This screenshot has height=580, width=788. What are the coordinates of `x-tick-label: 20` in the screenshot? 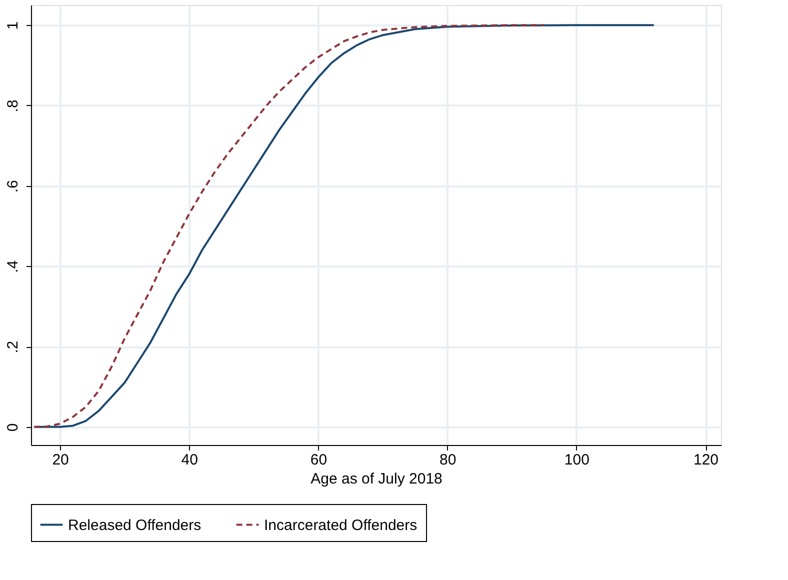 It's located at (60, 460).